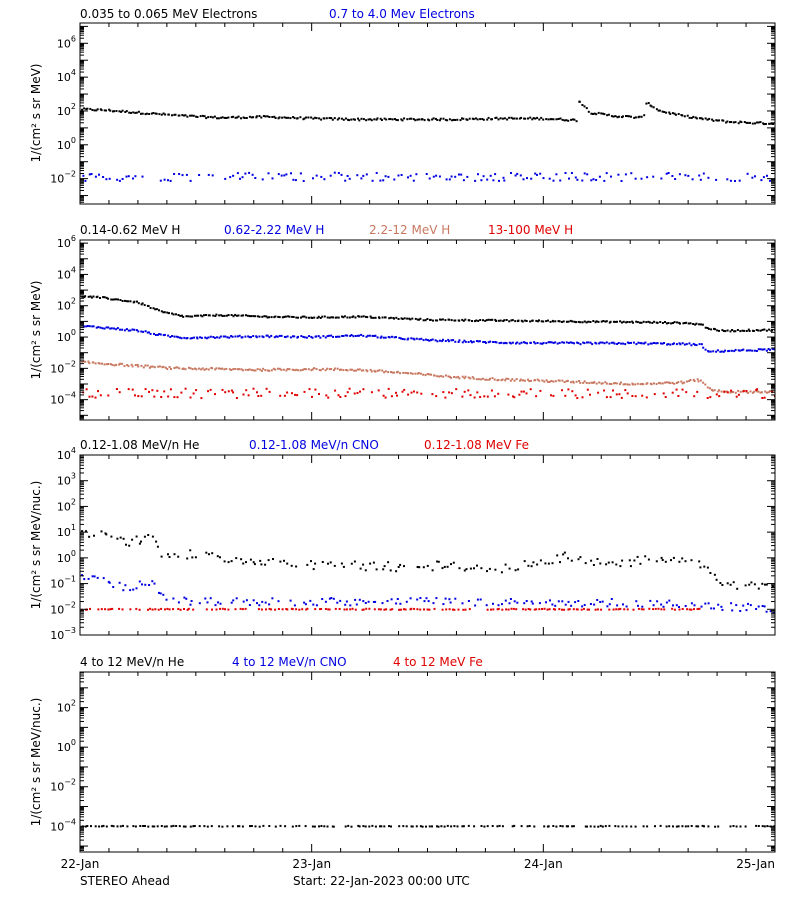  What do you see at coordinates (428, 314) in the screenshot?
I see `series-0-14-0-62-mev-h` at bounding box center [428, 314].